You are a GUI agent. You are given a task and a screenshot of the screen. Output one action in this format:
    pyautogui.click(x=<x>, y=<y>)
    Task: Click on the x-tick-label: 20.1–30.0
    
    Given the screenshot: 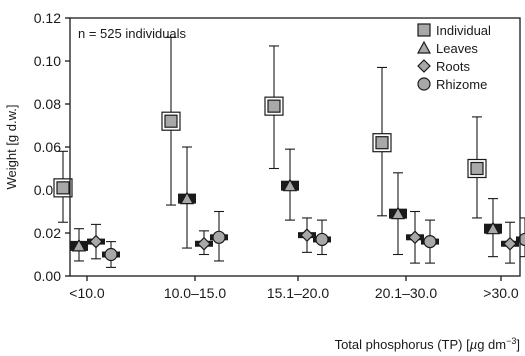 What is the action you would take?
    pyautogui.click(x=406, y=293)
    